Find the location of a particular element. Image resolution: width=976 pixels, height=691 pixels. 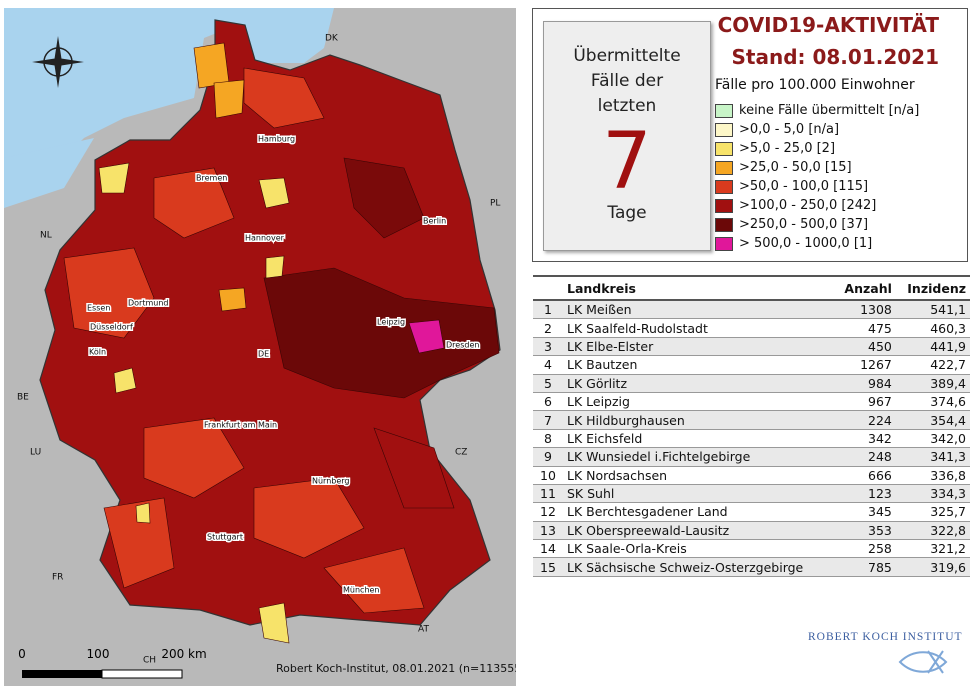

country-label: FR is located at coordinates (57, 578).